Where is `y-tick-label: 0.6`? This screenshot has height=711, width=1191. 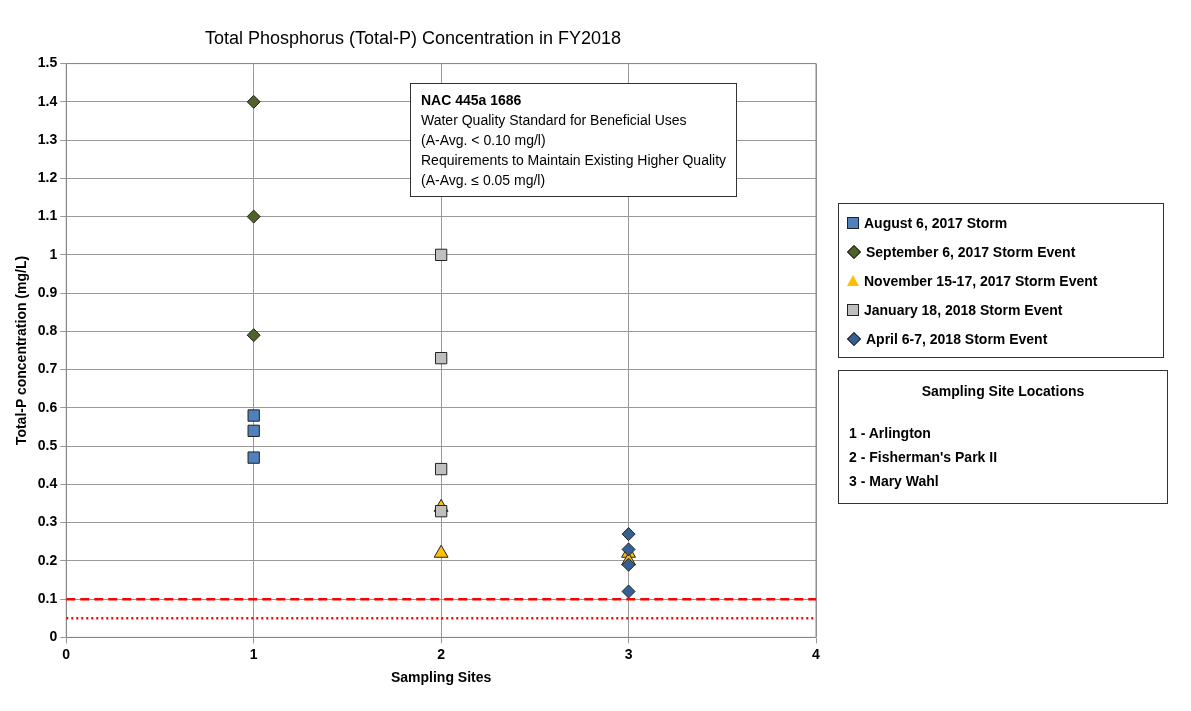 y-tick-label: 0.6 is located at coordinates (47, 406).